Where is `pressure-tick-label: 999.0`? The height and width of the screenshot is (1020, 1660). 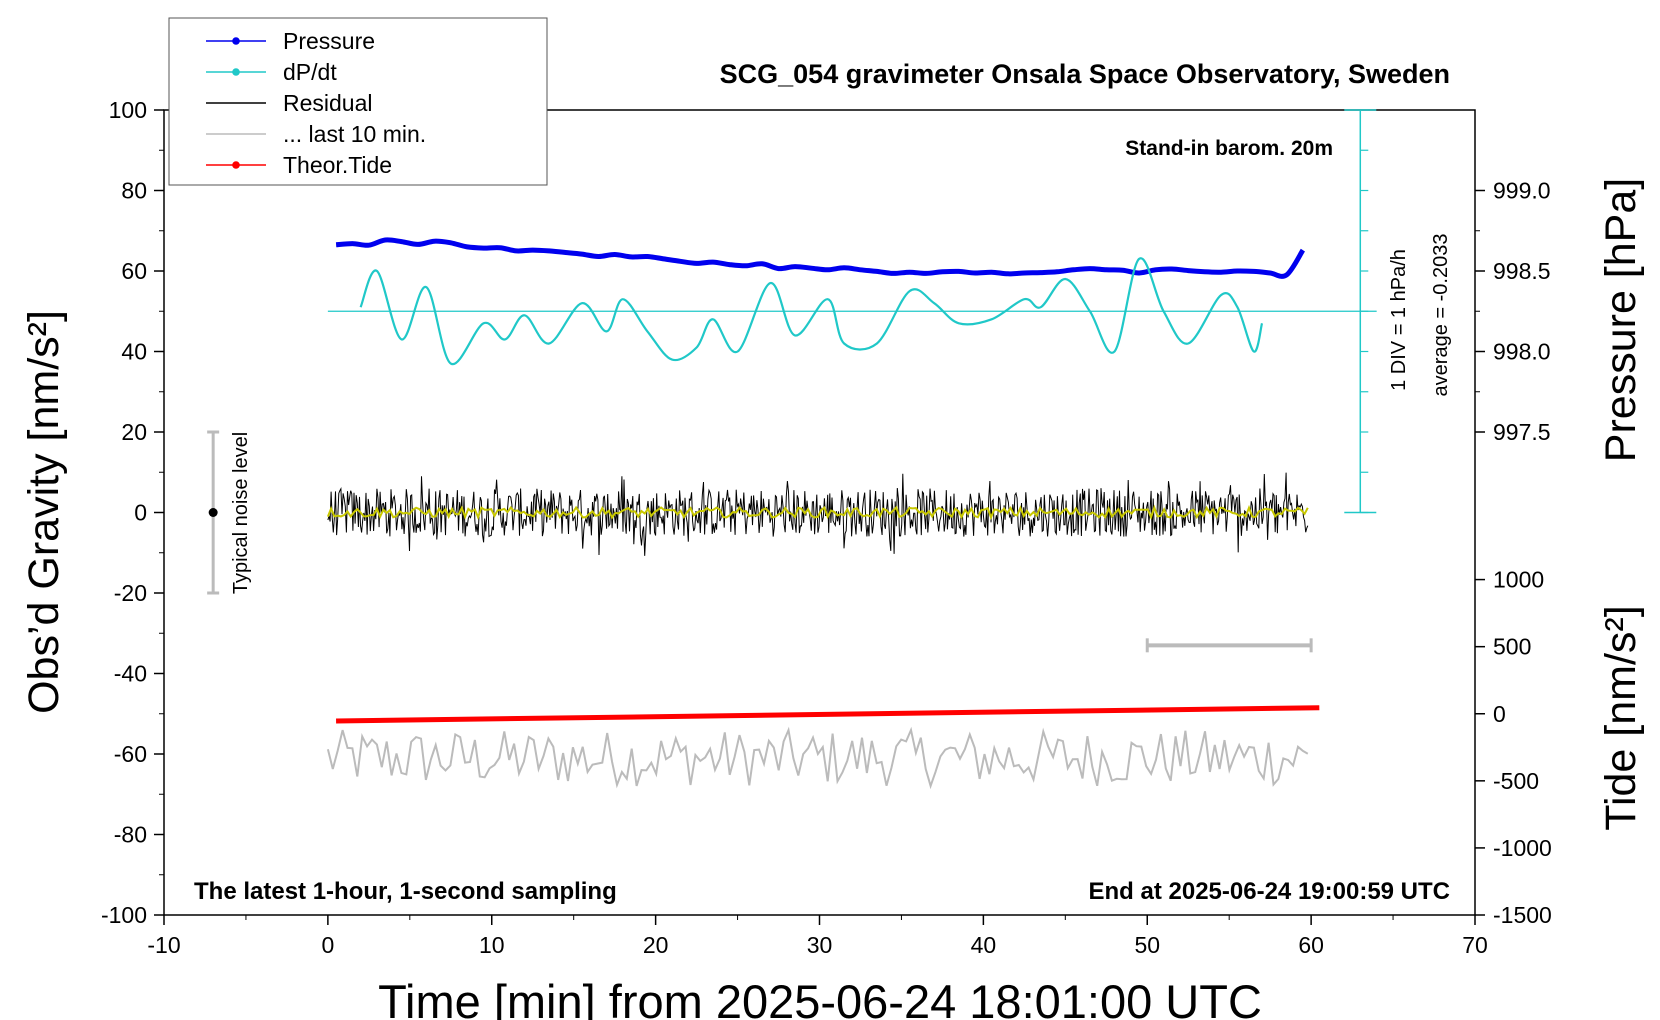 pressure-tick-label: 999.0 is located at coordinates (1522, 191).